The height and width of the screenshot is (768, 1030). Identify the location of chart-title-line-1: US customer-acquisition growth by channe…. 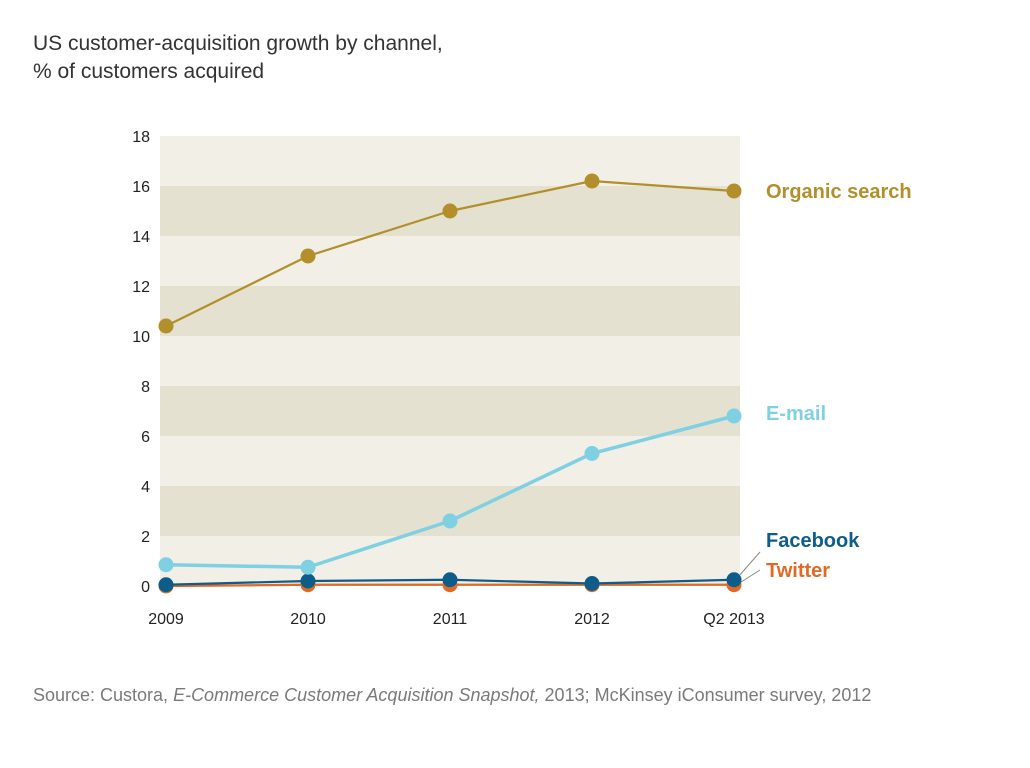
(238, 43).